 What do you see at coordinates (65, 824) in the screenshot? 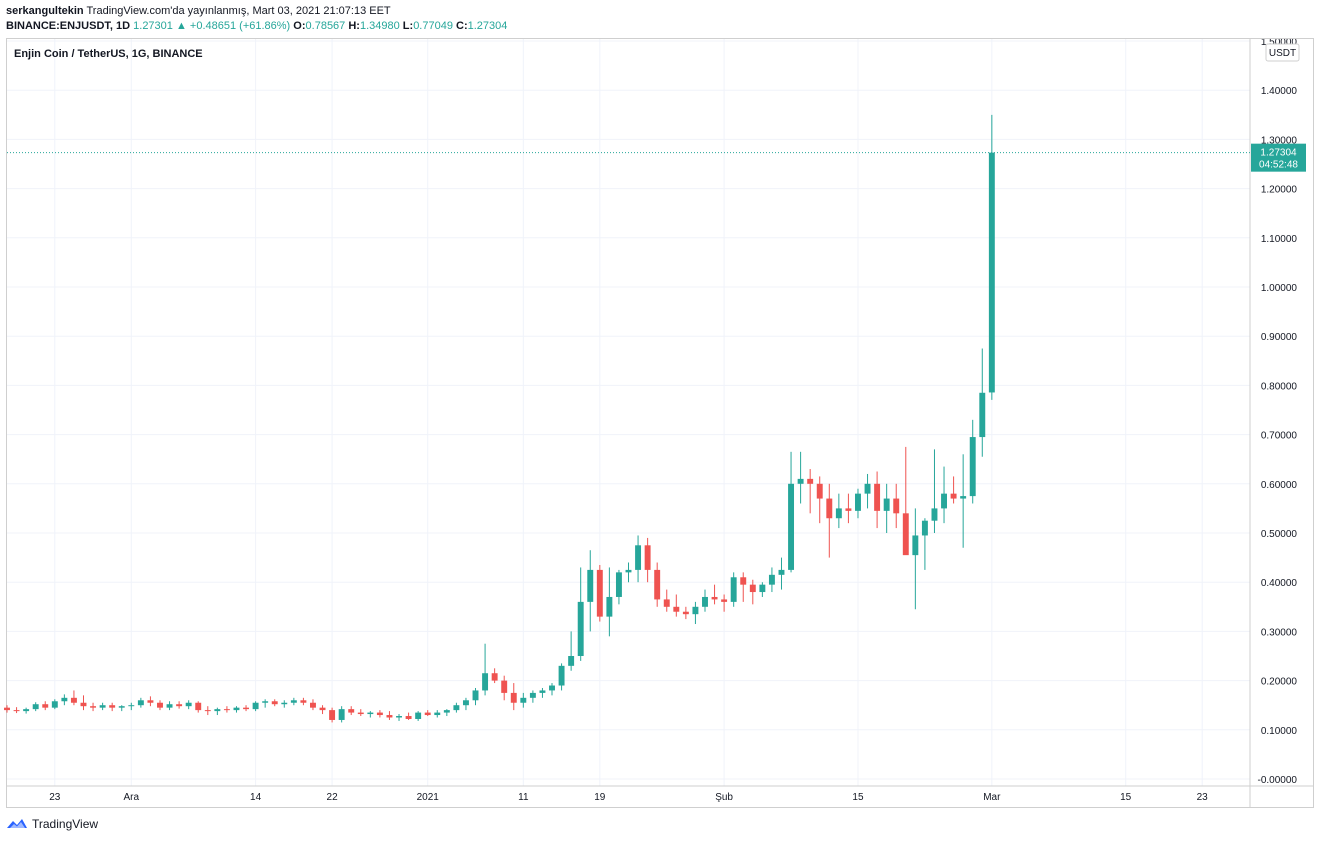
I see `footer-brand: TradingView` at bounding box center [65, 824].